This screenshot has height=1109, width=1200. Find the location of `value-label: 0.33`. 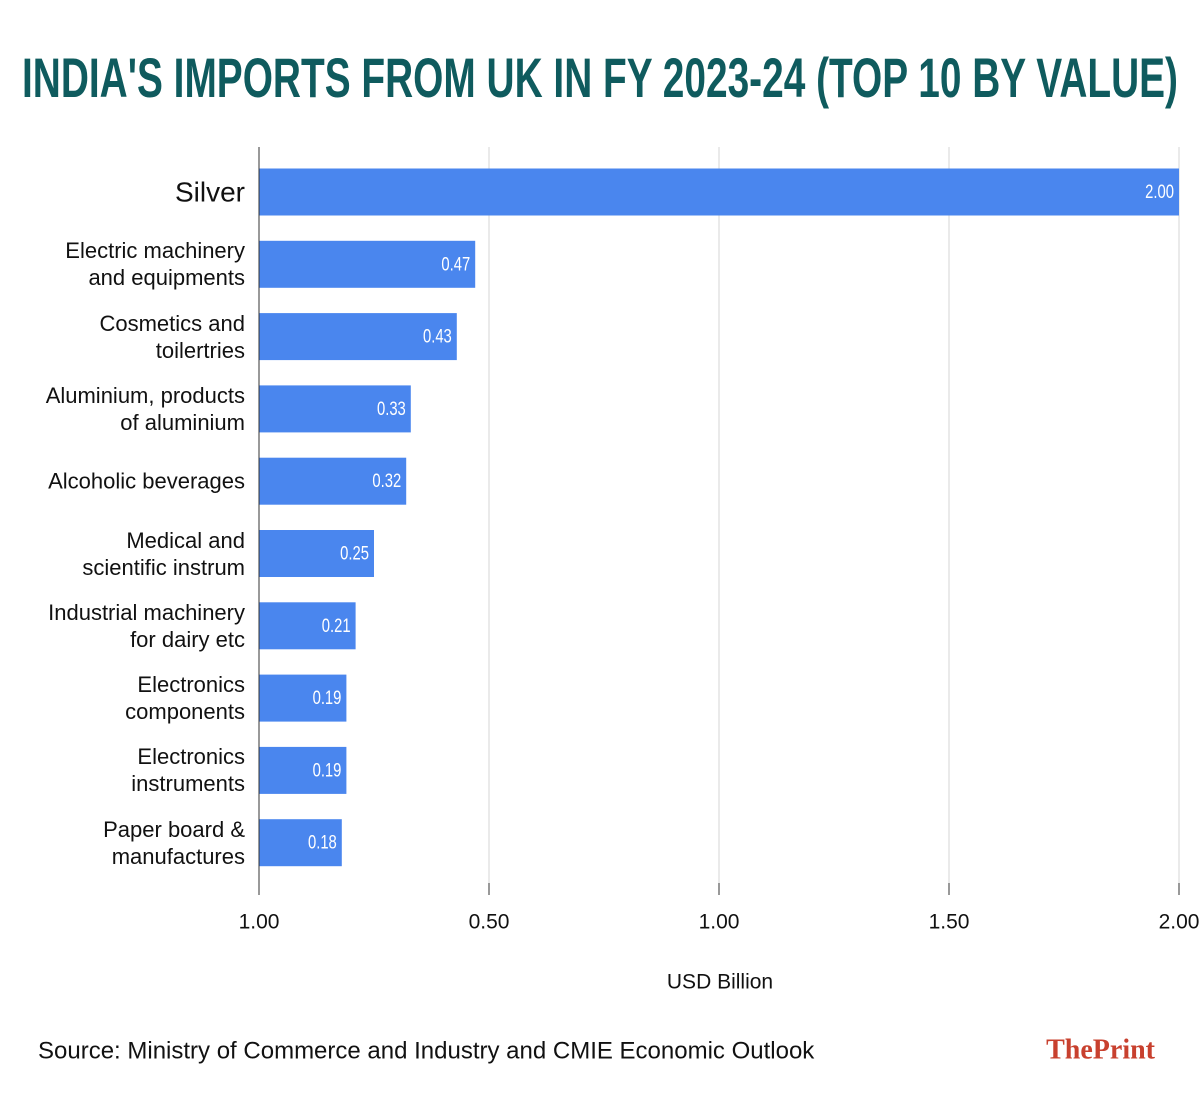

value-label: 0.33 is located at coordinates (391, 408).